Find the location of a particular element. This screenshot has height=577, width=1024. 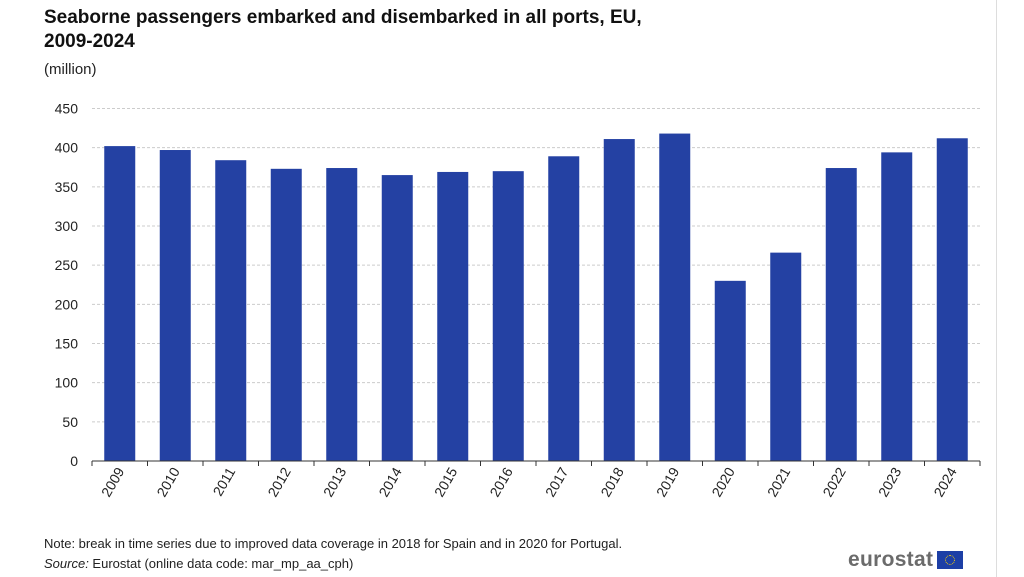

bar-2021 is located at coordinates (786, 356).